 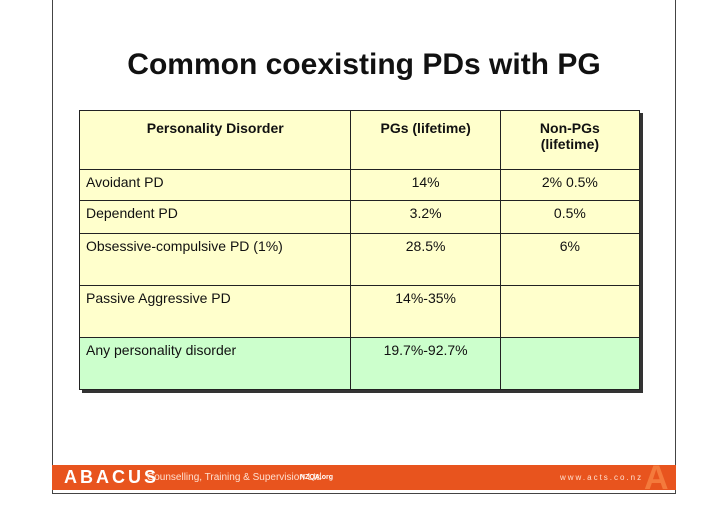 I want to click on row: Dependent PD 3.2% 0.5%, so click(x=359, y=217).